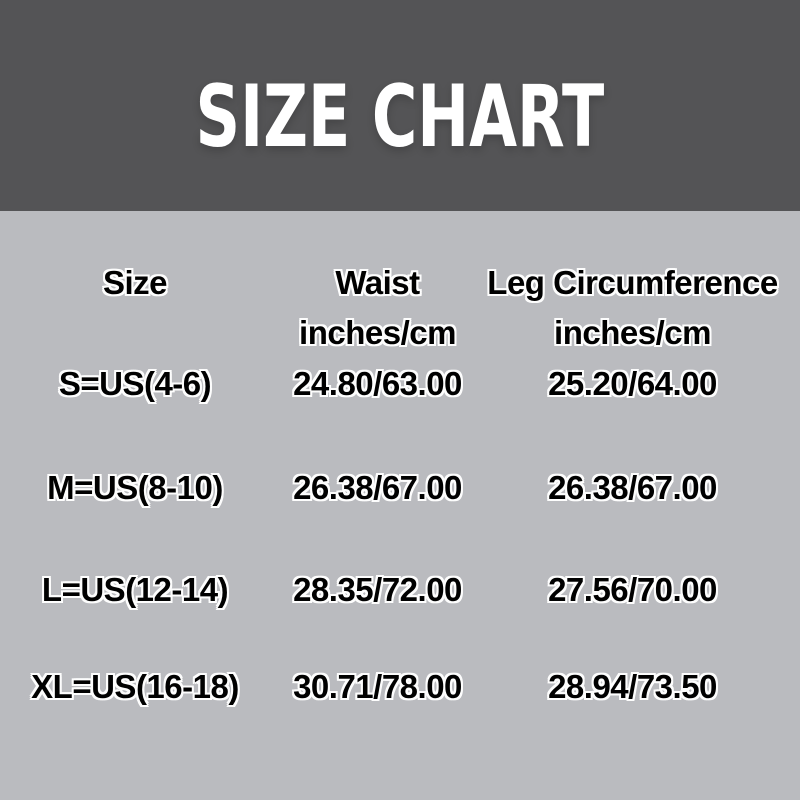 Image resolution: width=800 pixels, height=800 pixels. Describe the element at coordinates (632, 589) in the screenshot. I see `leg-value-l: 27.56/70.00` at that location.